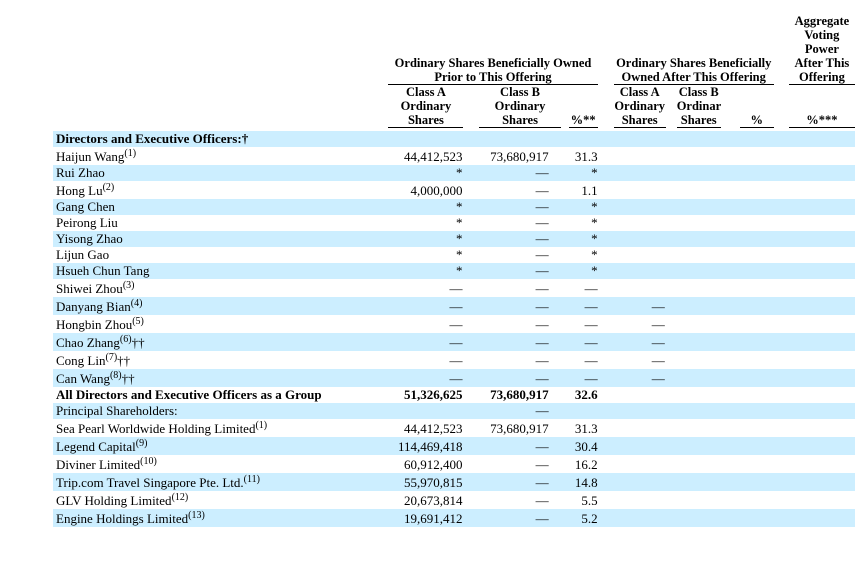 Image resolution: width=862 pixels, height=565 pixels. I want to click on row-label: Hsueh Chun Tang, so click(103, 270).